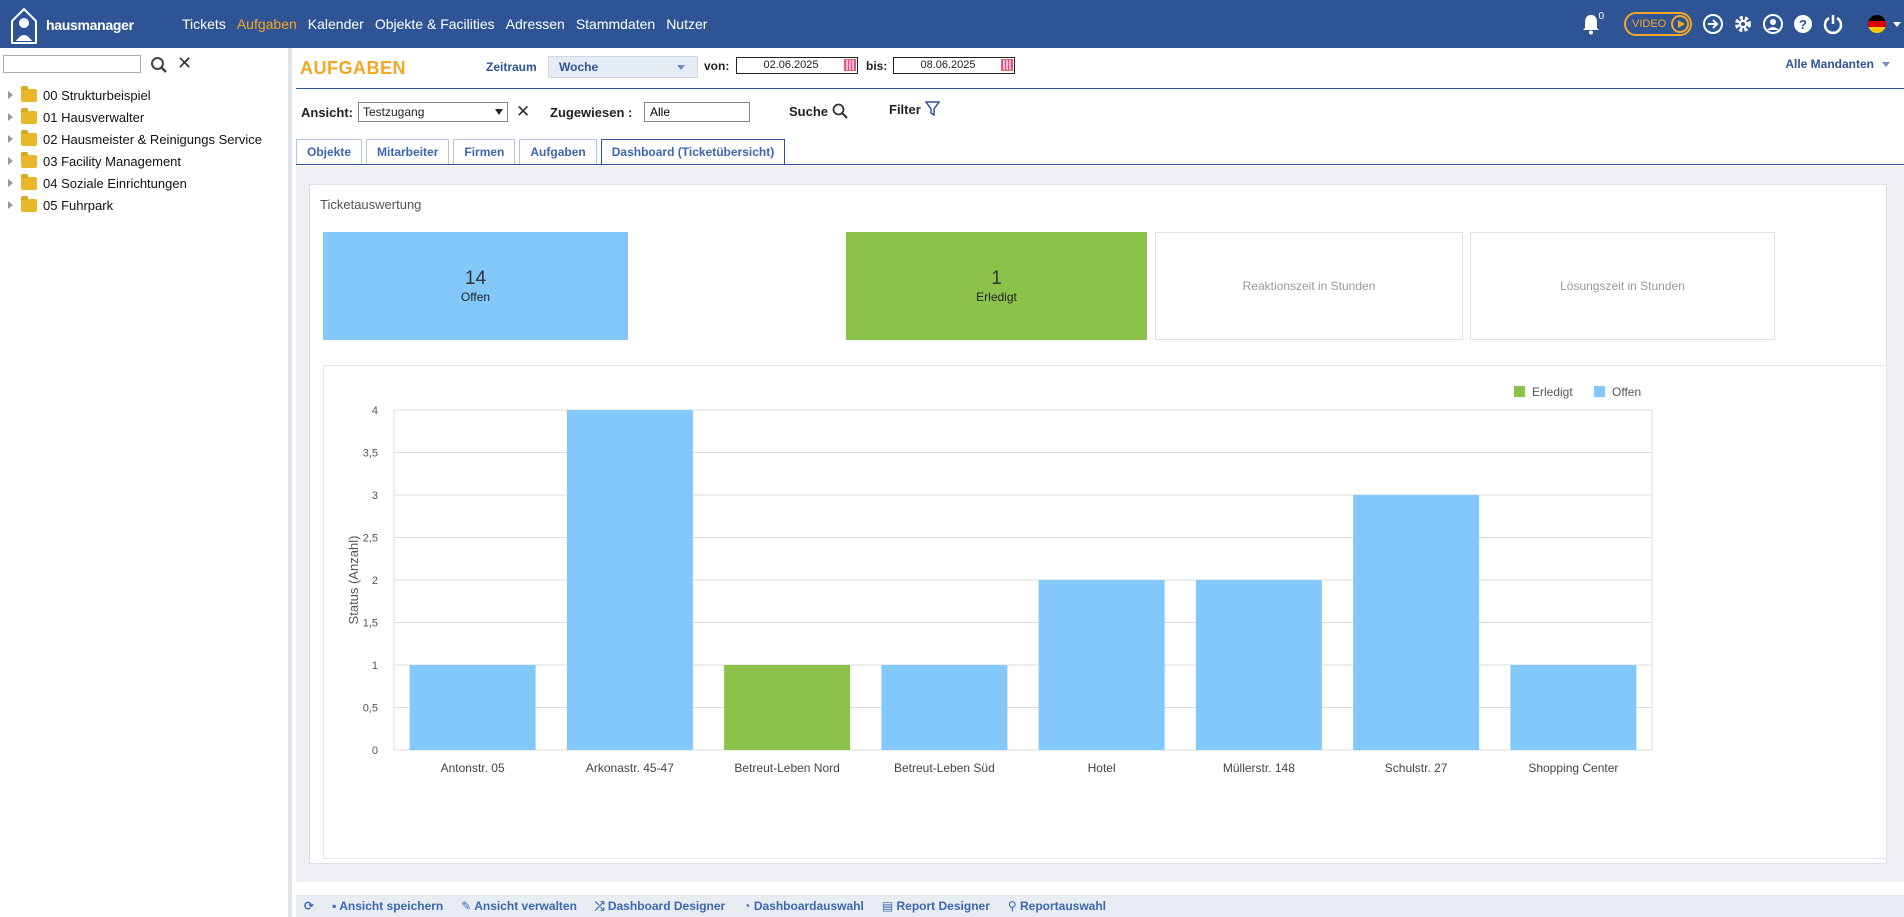 The image size is (1904, 917). What do you see at coordinates (375, 751) in the screenshot?
I see `y-tick-label: 0` at bounding box center [375, 751].